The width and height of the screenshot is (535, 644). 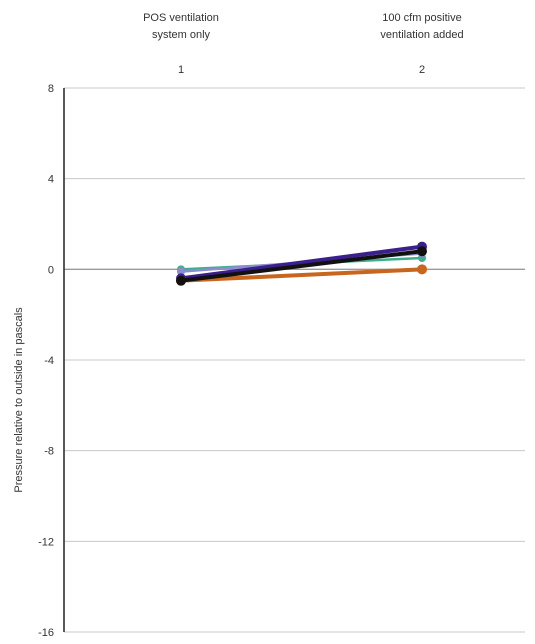 I want to click on category-number: 2, so click(x=422, y=70).